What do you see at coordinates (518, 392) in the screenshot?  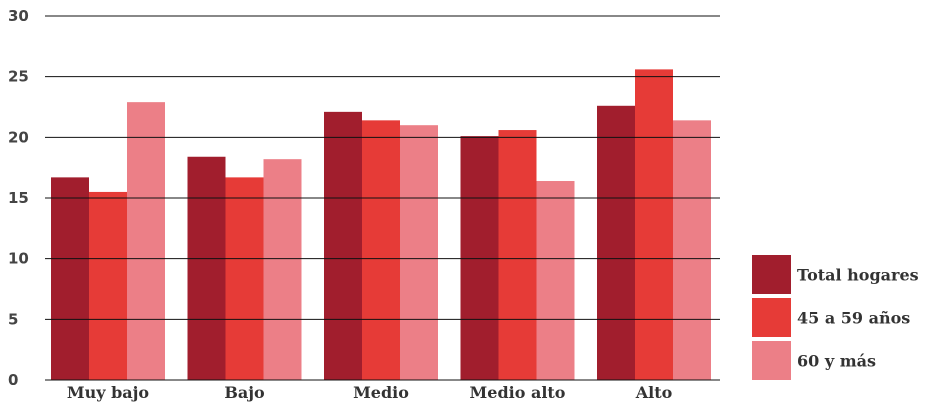 I see `x-category-label: Medio alto` at bounding box center [518, 392].